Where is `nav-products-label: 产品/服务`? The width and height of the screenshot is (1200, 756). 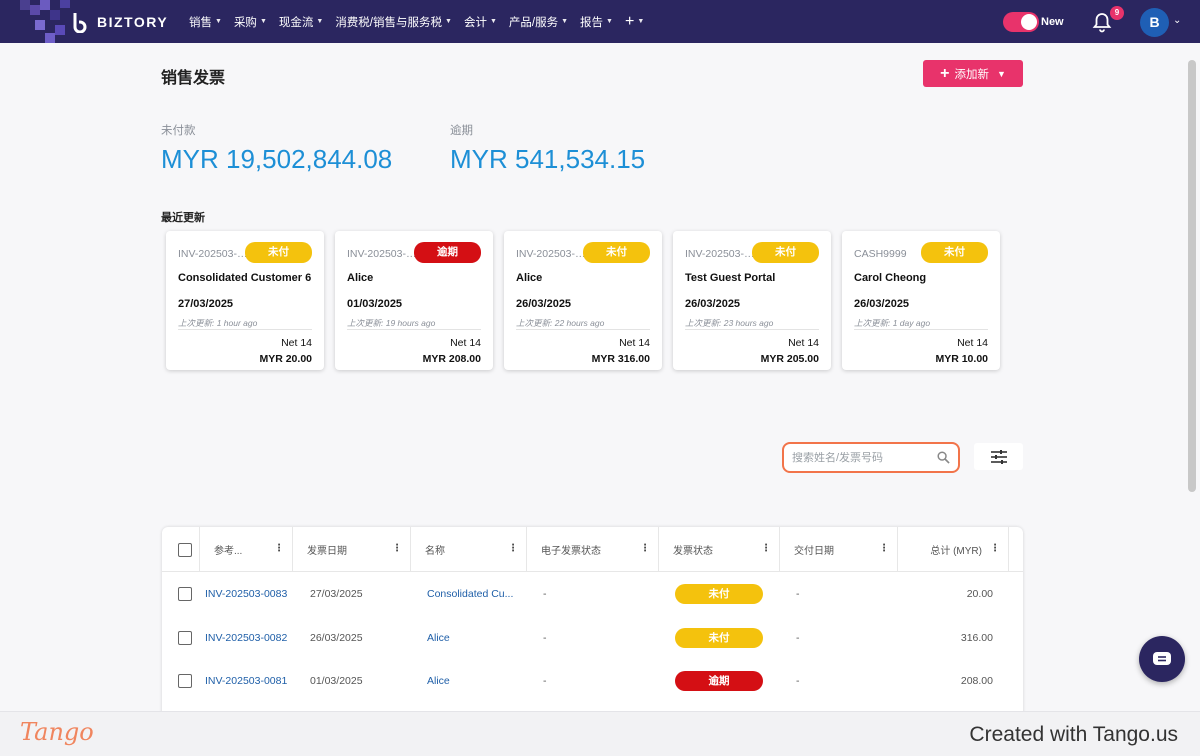
nav-products-label: 产品/服务 is located at coordinates (533, 22).